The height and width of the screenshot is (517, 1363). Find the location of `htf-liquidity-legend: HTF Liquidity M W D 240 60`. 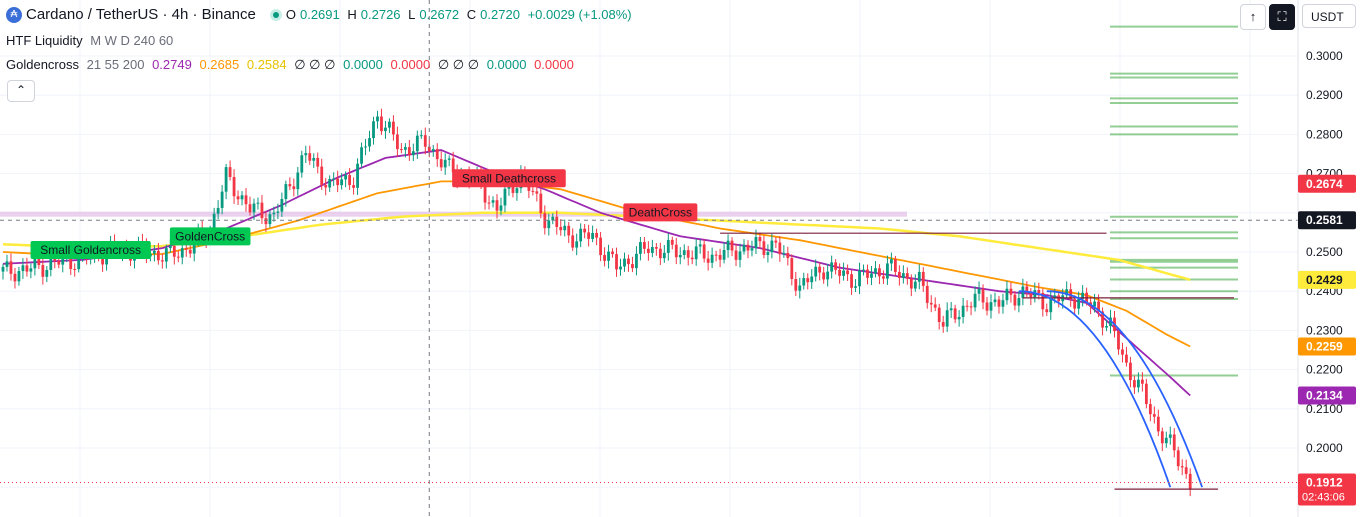

htf-liquidity-legend: HTF Liquidity M W D 240 60 is located at coordinates (91, 40).